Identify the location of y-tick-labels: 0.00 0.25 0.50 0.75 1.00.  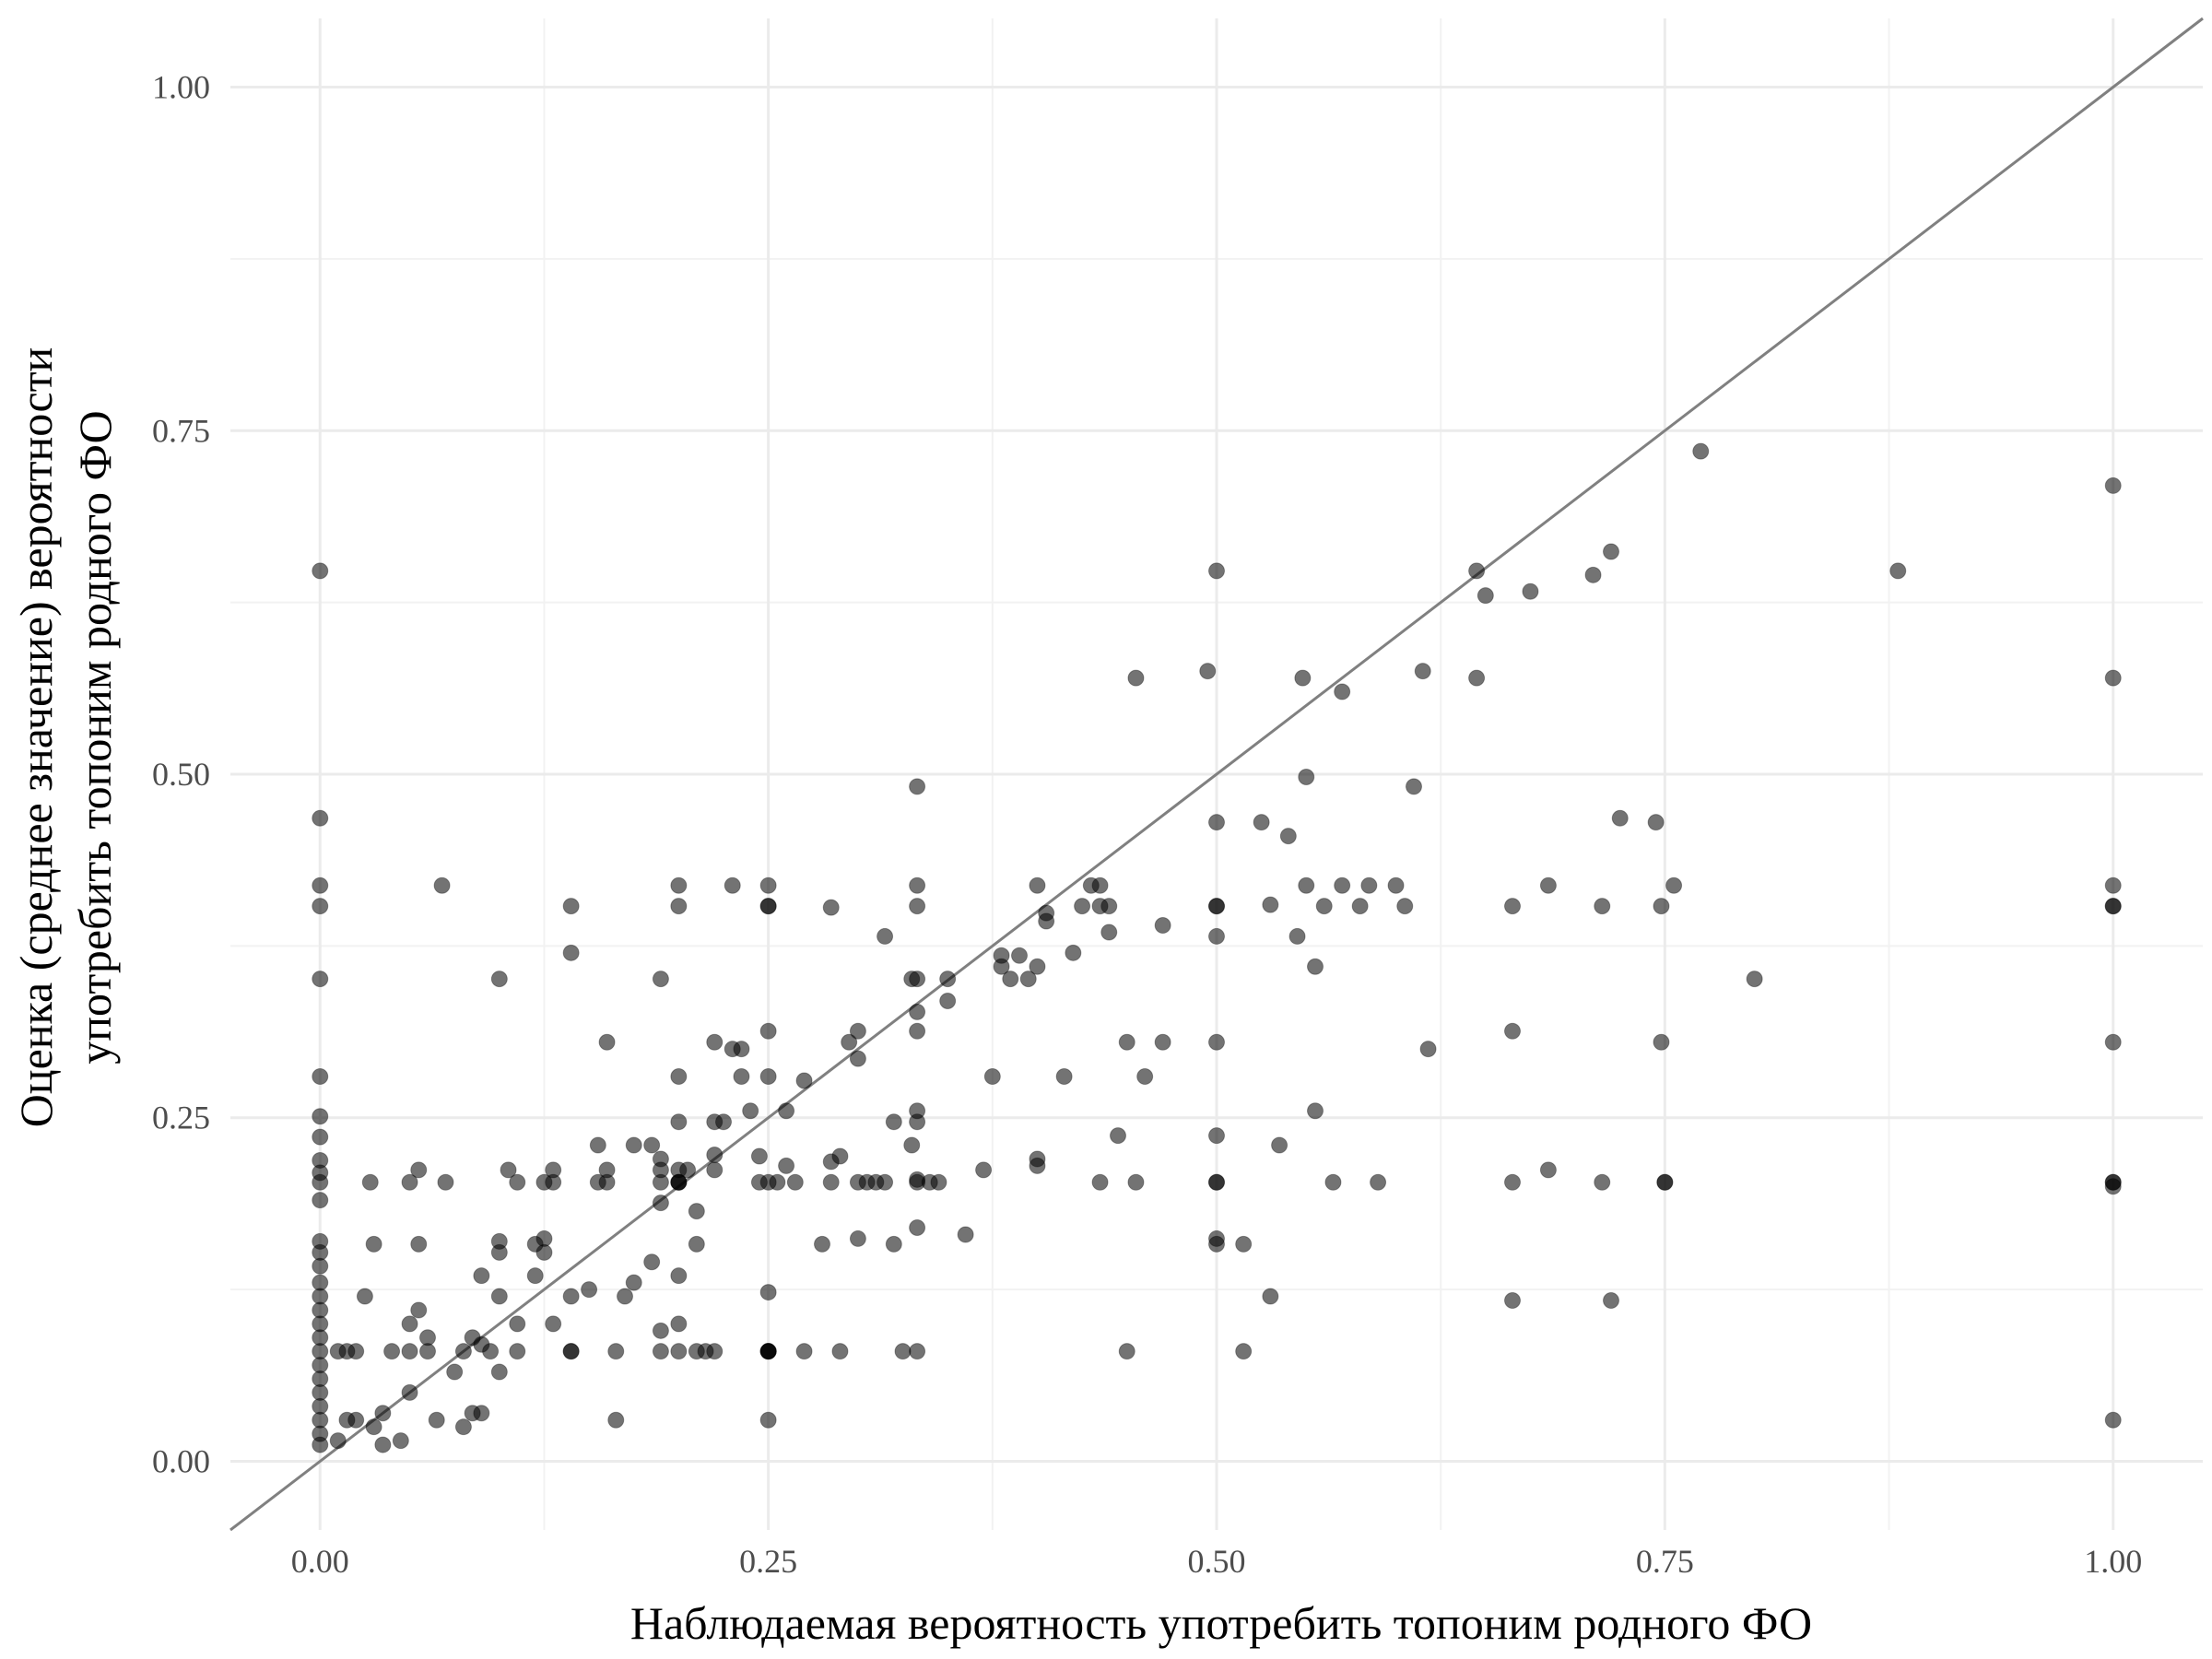
(181, 774).